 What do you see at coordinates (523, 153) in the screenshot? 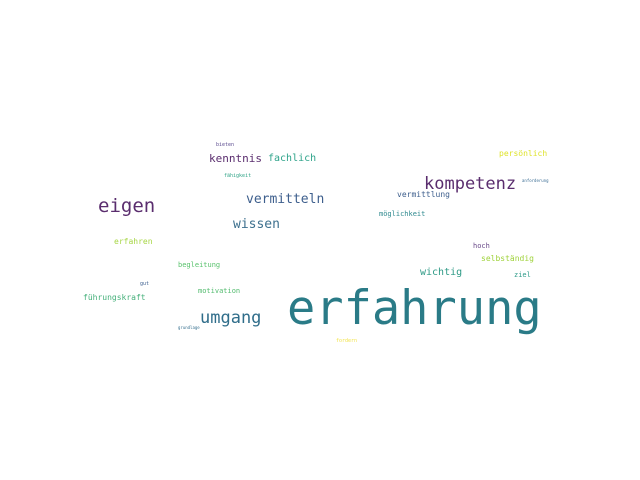
I see `word-persoenlich: persönlich` at bounding box center [523, 153].